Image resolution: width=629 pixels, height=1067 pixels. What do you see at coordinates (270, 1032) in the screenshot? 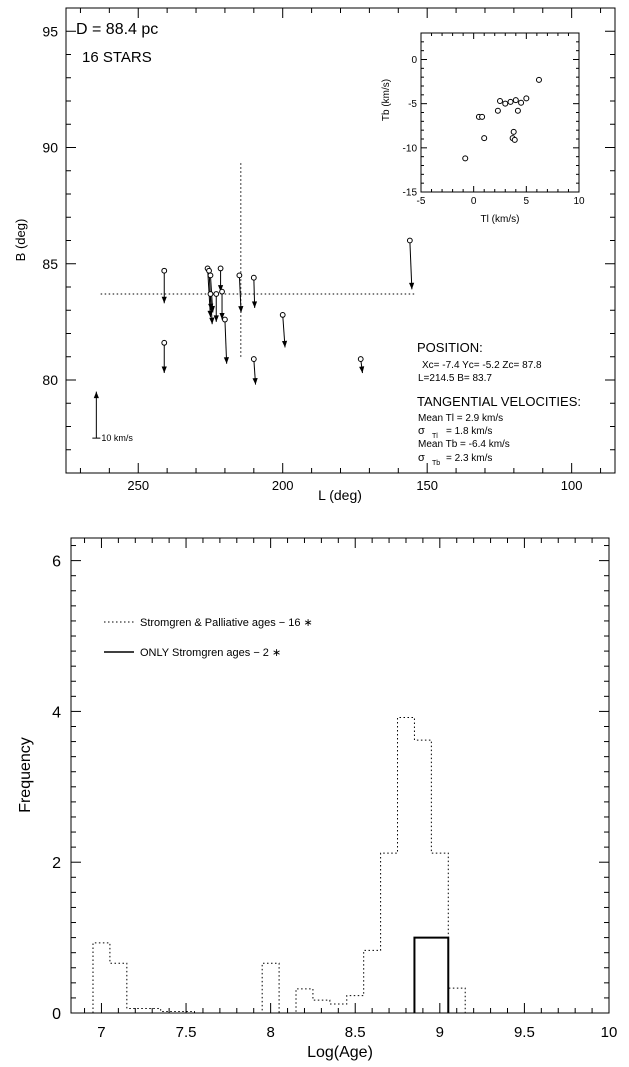
I see `bottom-x-tick-label: 8` at bounding box center [270, 1032].